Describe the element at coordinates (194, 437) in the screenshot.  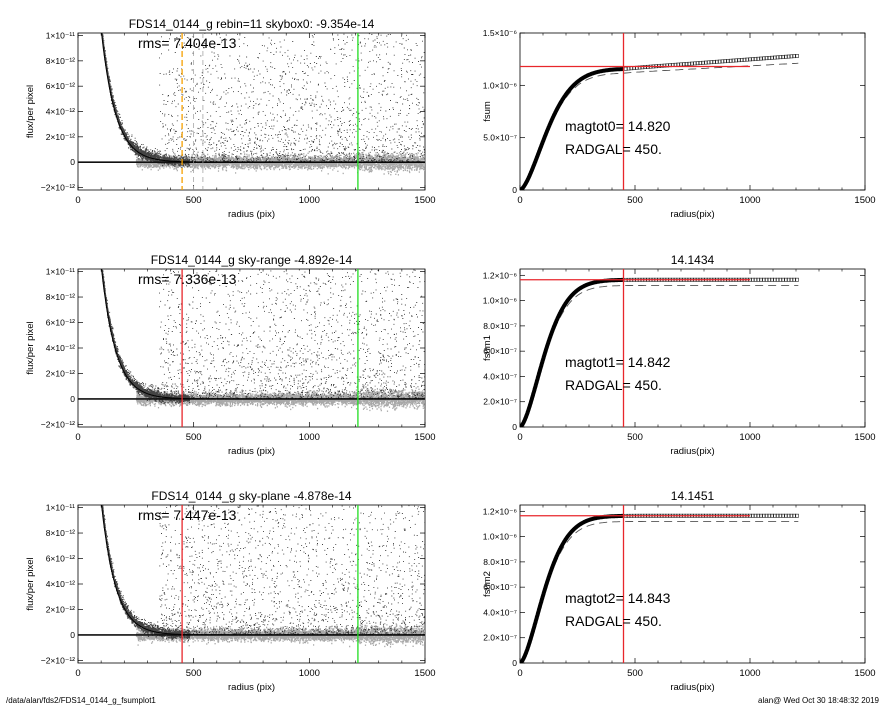
I see `x-tick-label: 500` at that location.